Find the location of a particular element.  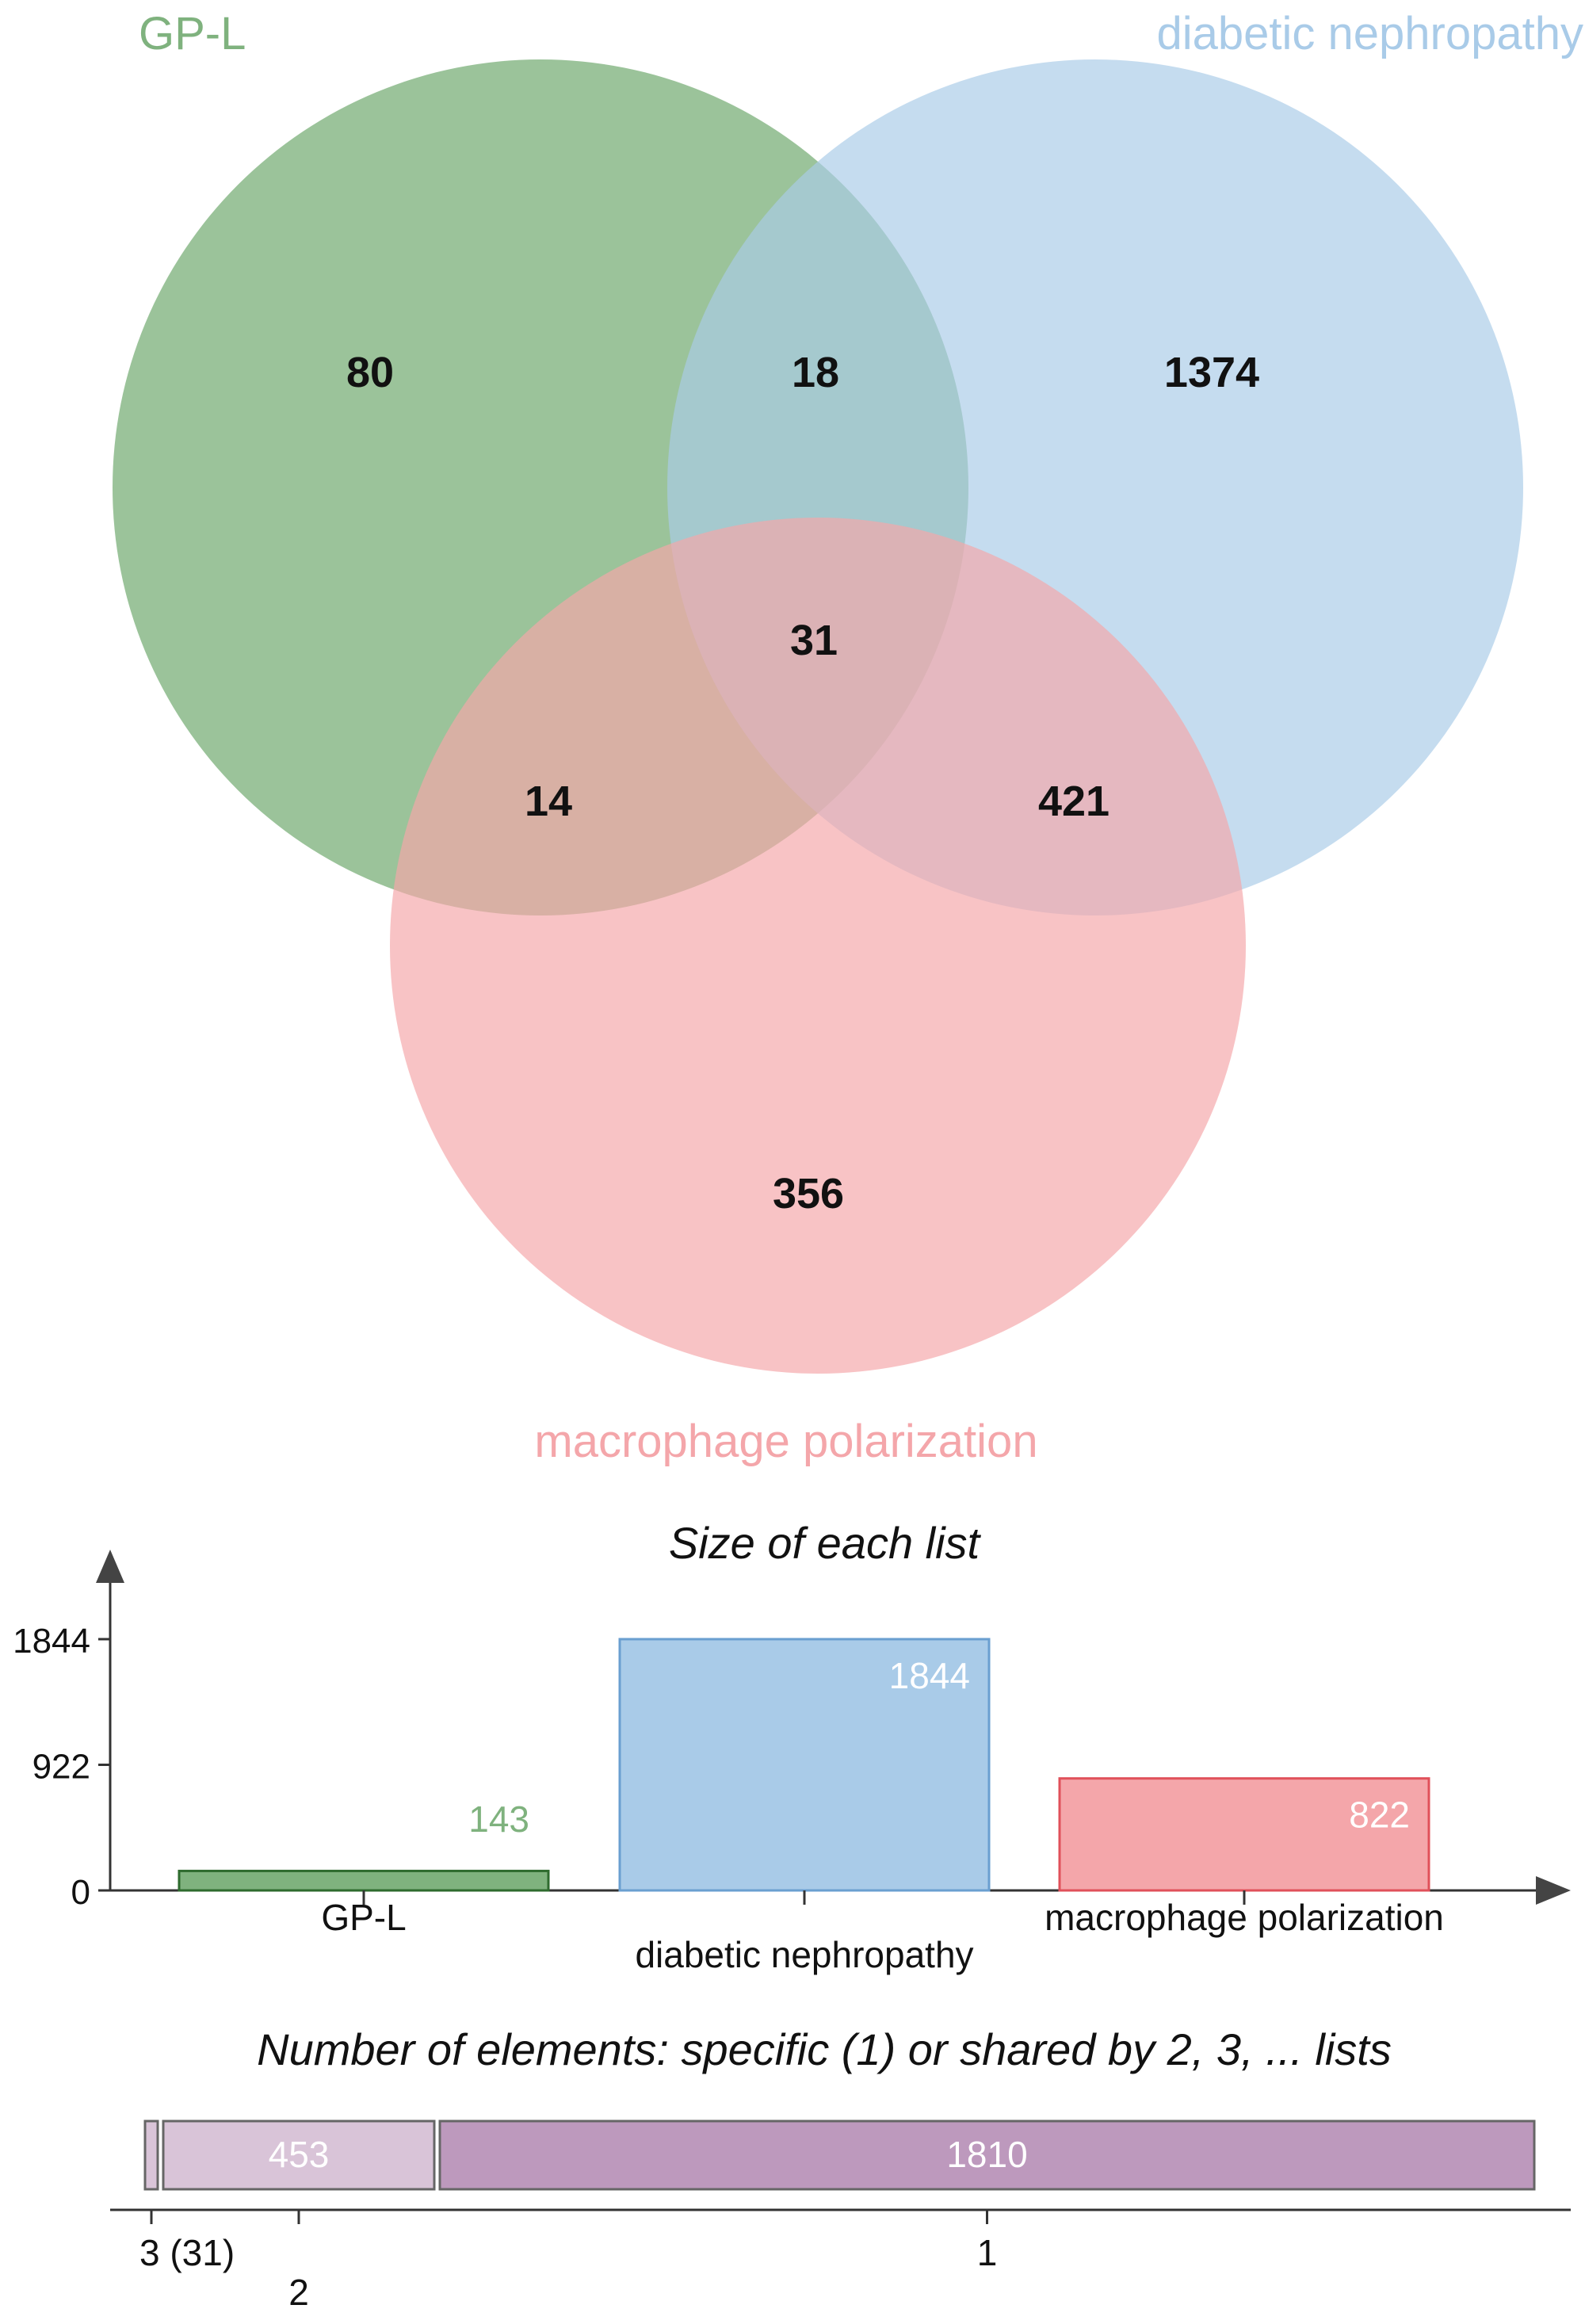

venn-region-all-three: 31 is located at coordinates (814, 640).